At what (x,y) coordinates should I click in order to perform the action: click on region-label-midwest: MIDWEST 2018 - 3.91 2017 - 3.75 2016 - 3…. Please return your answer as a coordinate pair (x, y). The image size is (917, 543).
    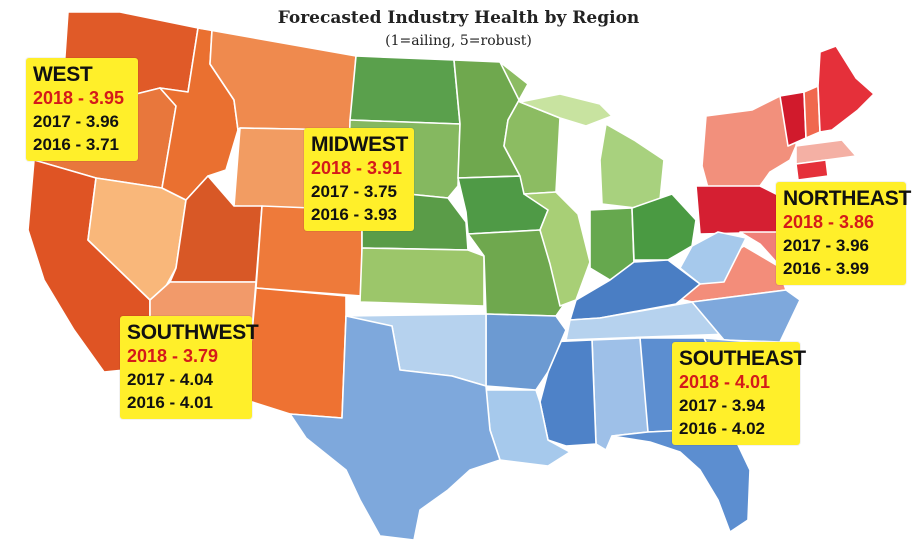
    Looking at the image, I should click on (359, 179).